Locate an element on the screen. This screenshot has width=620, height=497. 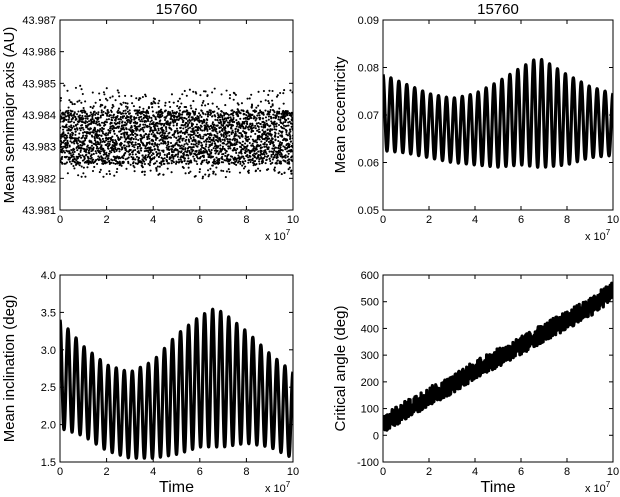
series-line is located at coordinates (498, 356).